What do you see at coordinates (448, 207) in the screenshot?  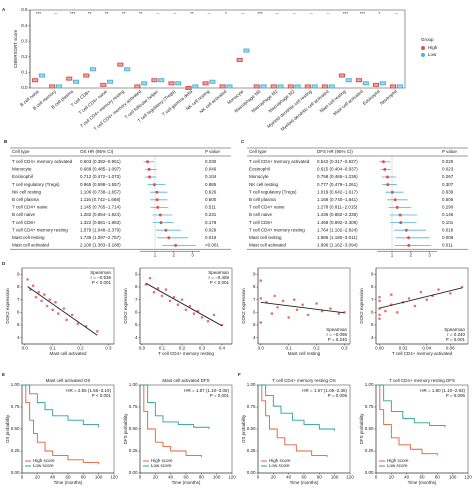 I see `p-value: 0.290` at bounding box center [448, 207].